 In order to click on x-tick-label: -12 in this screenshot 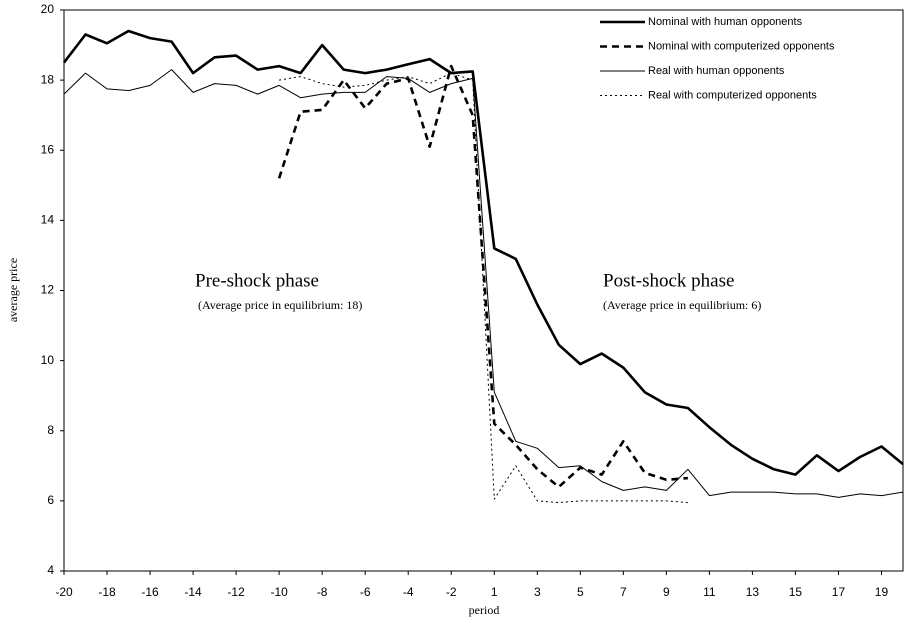, I will do `click(236, 592)`.